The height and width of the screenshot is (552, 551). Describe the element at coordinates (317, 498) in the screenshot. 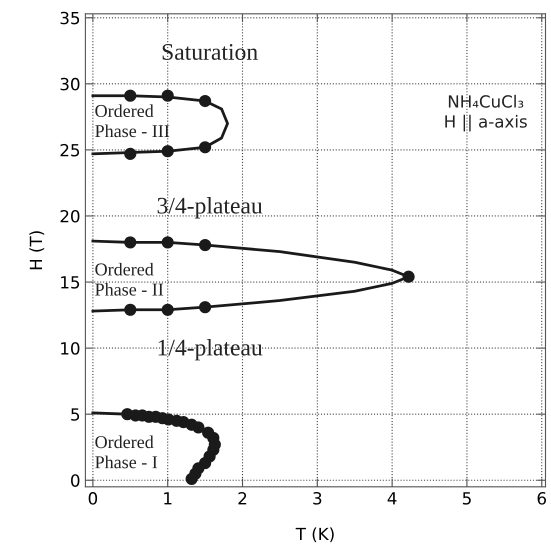

I see `x-tick-label: 3` at that location.